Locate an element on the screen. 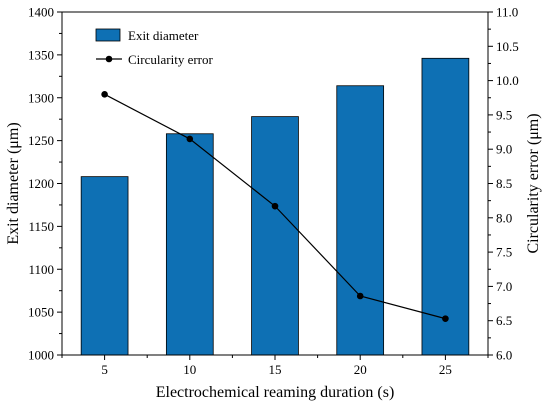 This screenshot has width=550, height=407. legend-exit-diameter-label: Exit diameter is located at coordinates (163, 35).